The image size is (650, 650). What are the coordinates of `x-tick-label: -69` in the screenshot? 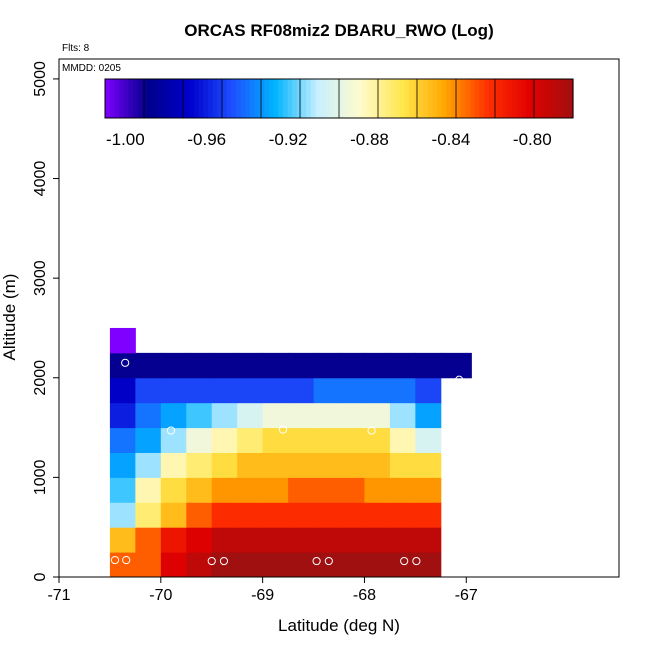 It's located at (262, 595).